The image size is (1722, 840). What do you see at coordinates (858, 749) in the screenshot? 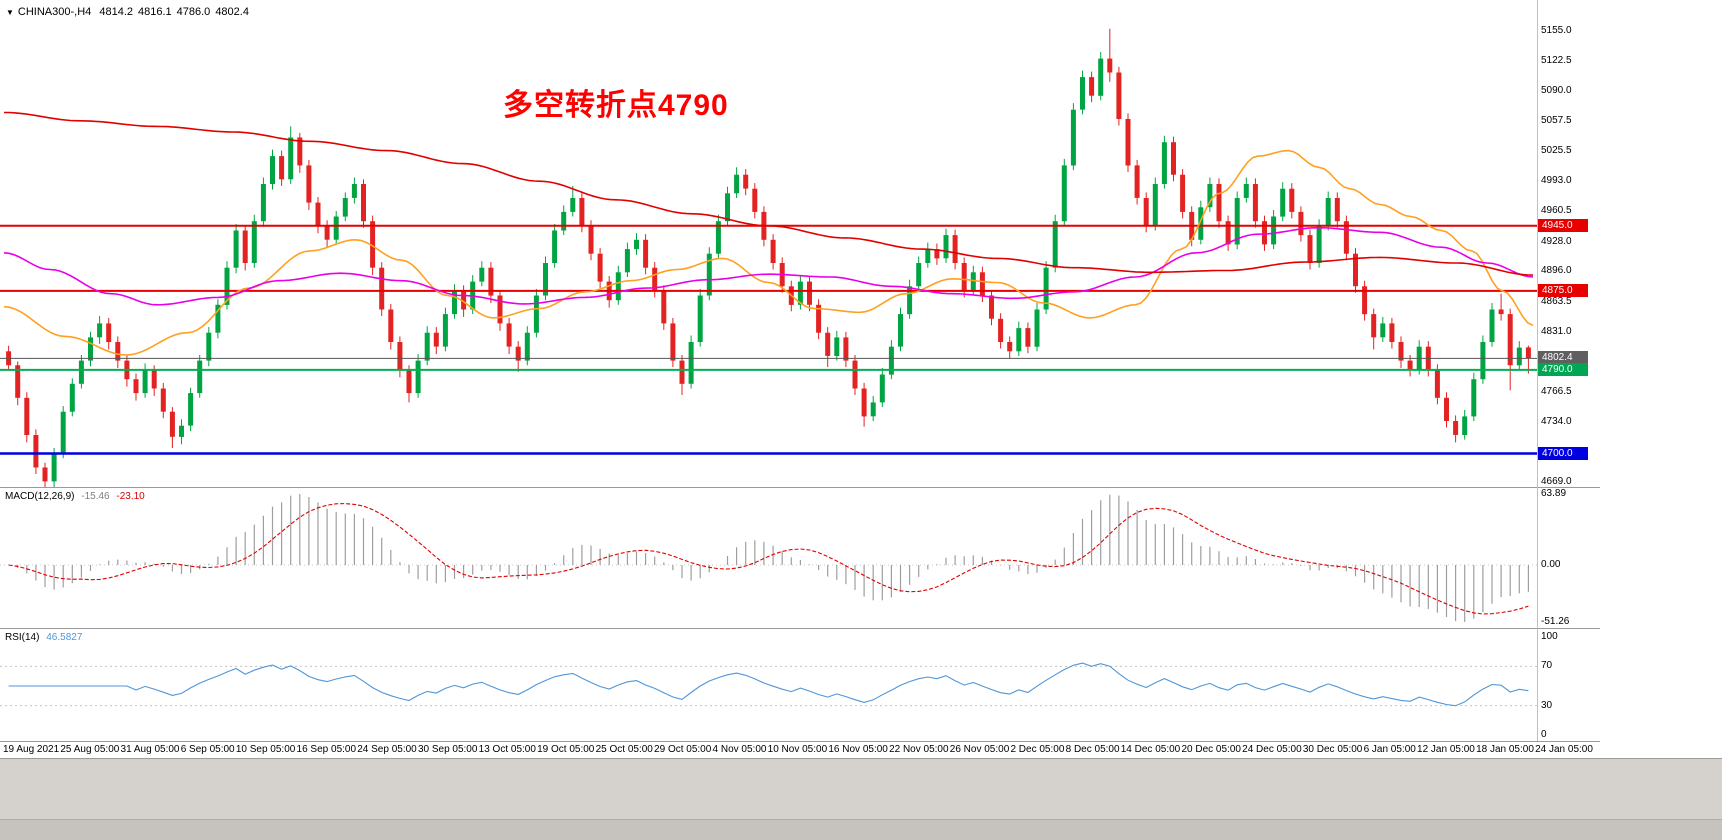
I see `time-axis-label: 16 Nov 05:00` at bounding box center [858, 749].